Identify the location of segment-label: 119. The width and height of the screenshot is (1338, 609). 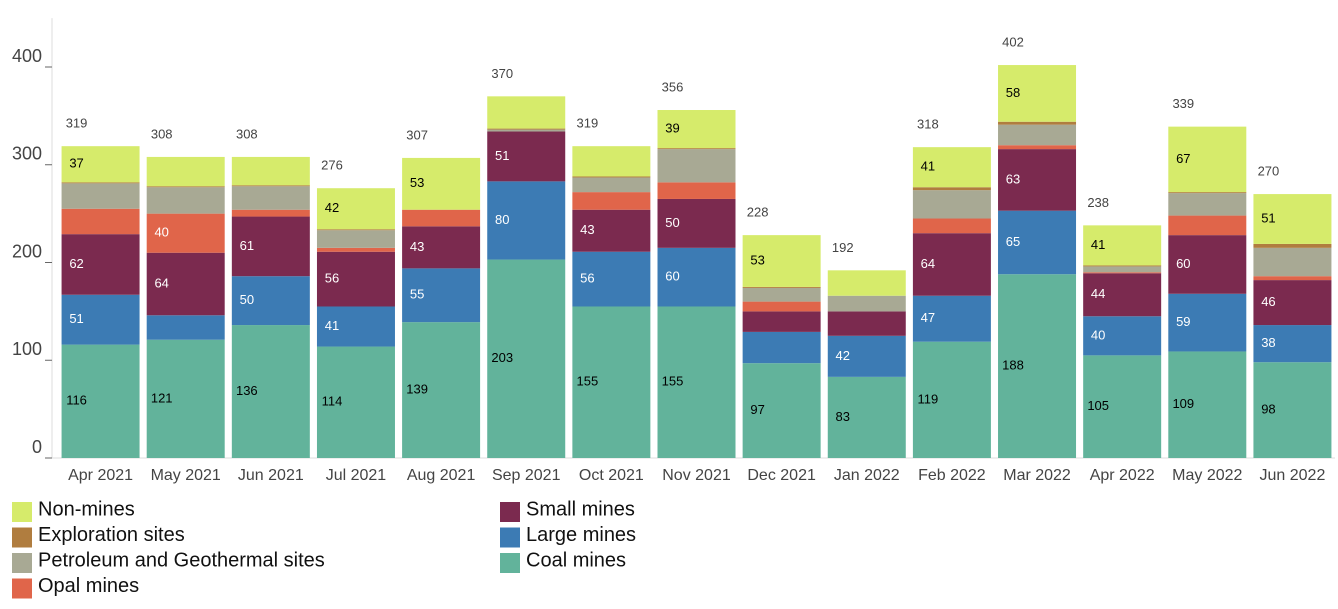
(928, 398).